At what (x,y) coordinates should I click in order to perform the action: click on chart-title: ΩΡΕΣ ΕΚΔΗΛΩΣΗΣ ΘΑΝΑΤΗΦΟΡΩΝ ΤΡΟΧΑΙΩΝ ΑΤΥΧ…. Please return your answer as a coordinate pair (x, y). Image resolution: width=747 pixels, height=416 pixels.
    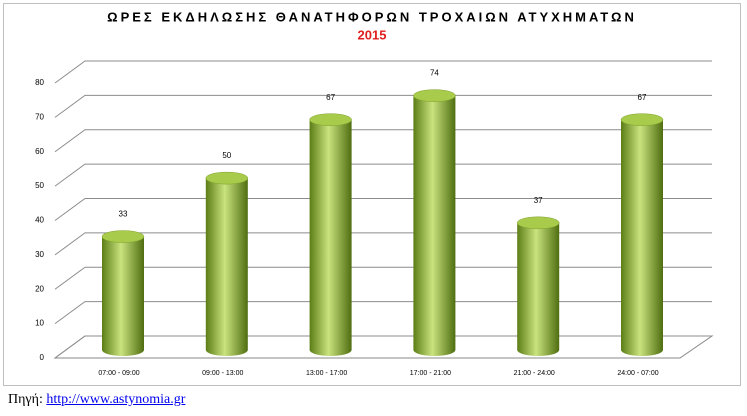
    Looking at the image, I should click on (372, 16).